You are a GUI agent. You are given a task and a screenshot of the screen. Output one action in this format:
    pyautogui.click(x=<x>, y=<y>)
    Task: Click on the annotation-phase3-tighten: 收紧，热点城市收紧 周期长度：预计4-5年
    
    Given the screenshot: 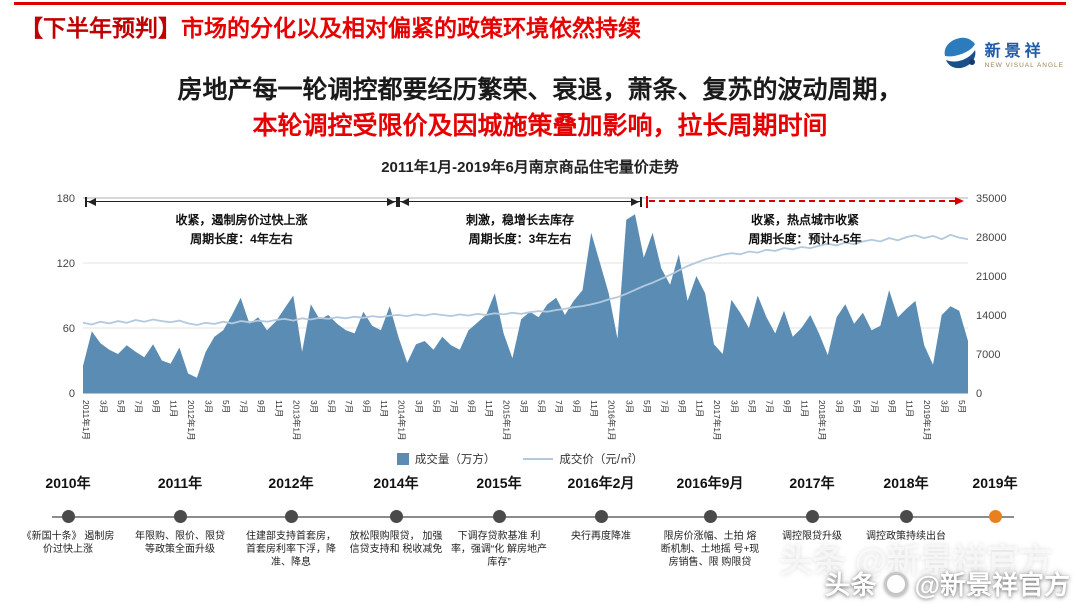 What is the action you would take?
    pyautogui.click(x=805, y=222)
    